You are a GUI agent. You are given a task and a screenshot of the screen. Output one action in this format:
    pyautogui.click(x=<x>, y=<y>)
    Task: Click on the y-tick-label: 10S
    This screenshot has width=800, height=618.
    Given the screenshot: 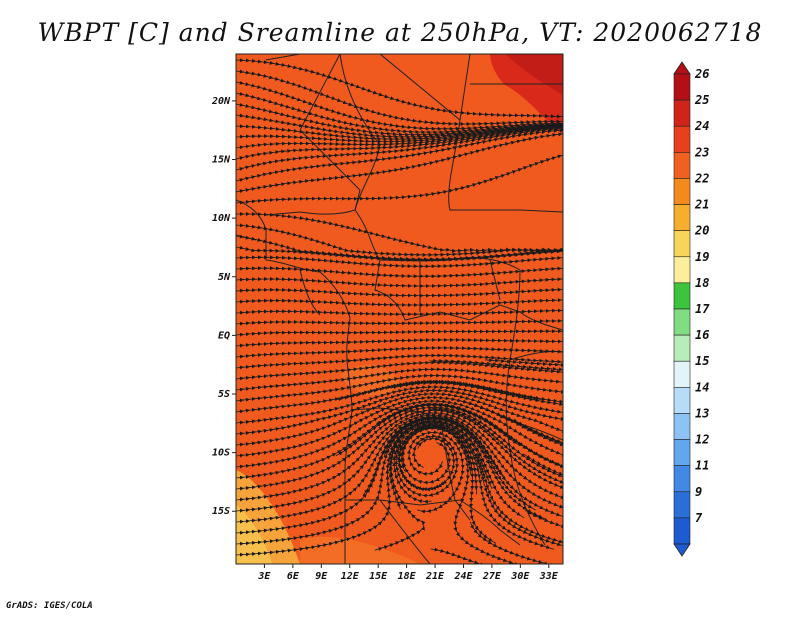 What is the action you would take?
    pyautogui.click(x=221, y=453)
    